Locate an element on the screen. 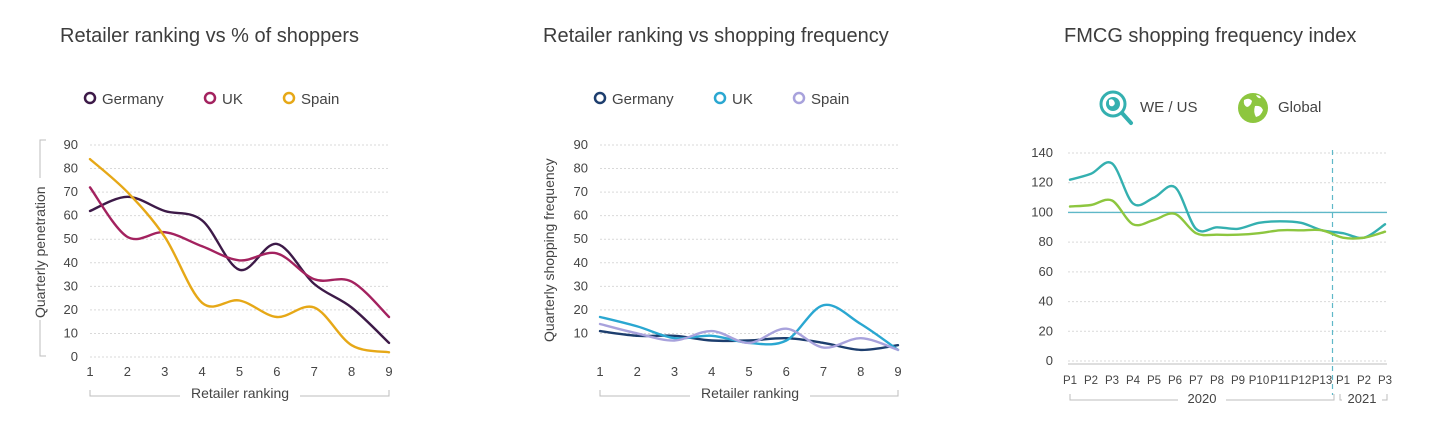  chart-title: Retailer ranking vs % of shoppers is located at coordinates (209, 36).